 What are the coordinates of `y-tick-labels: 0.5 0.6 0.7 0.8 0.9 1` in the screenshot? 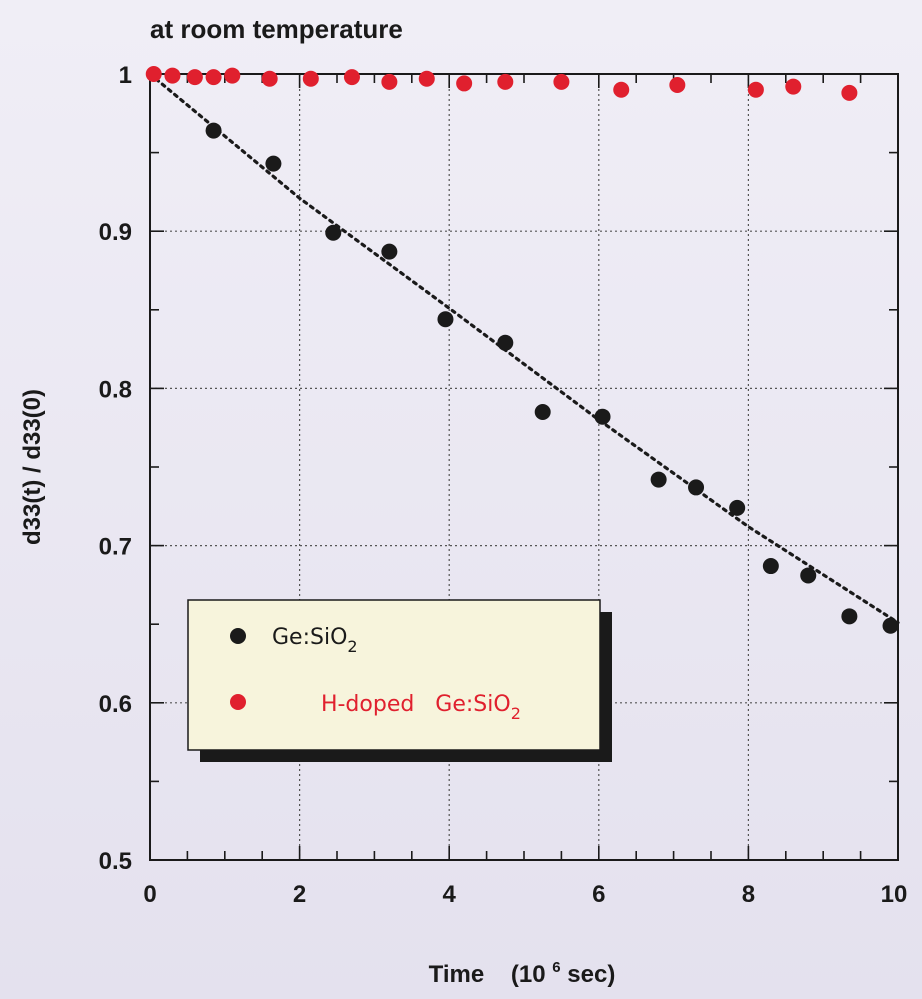 It's located at (115, 468).